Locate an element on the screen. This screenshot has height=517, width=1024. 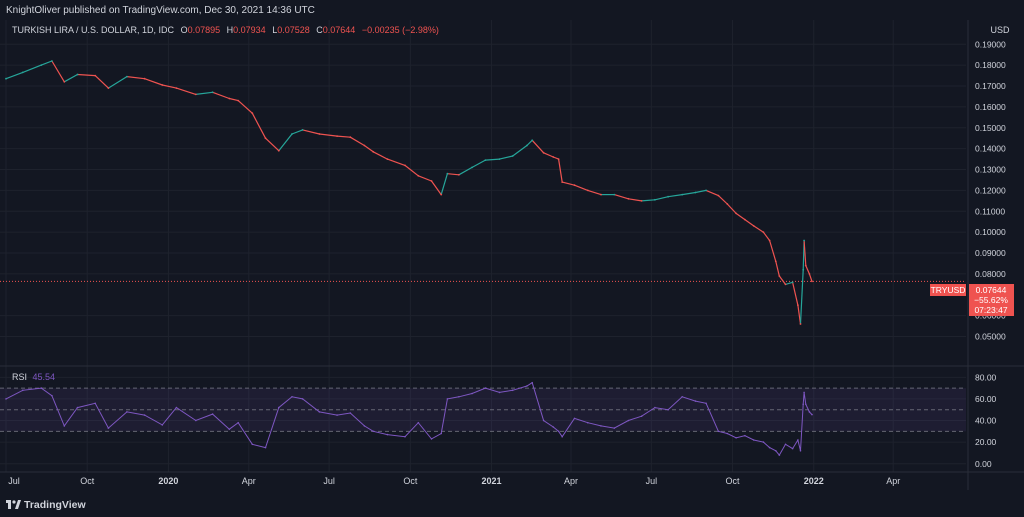
time-tick-label: Jul is located at coordinates (329, 481).